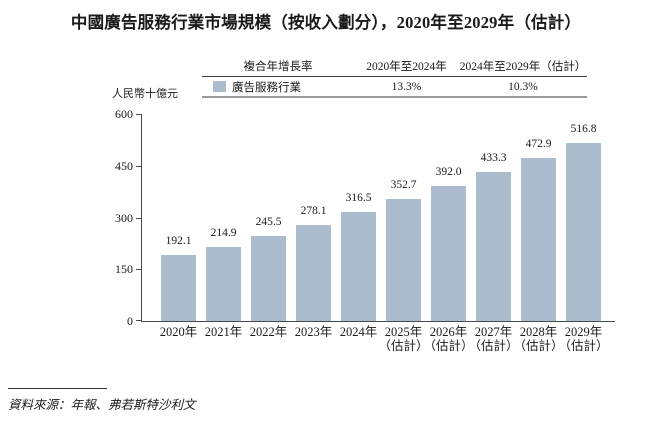  I want to click on bar-2026年, so click(448, 253).